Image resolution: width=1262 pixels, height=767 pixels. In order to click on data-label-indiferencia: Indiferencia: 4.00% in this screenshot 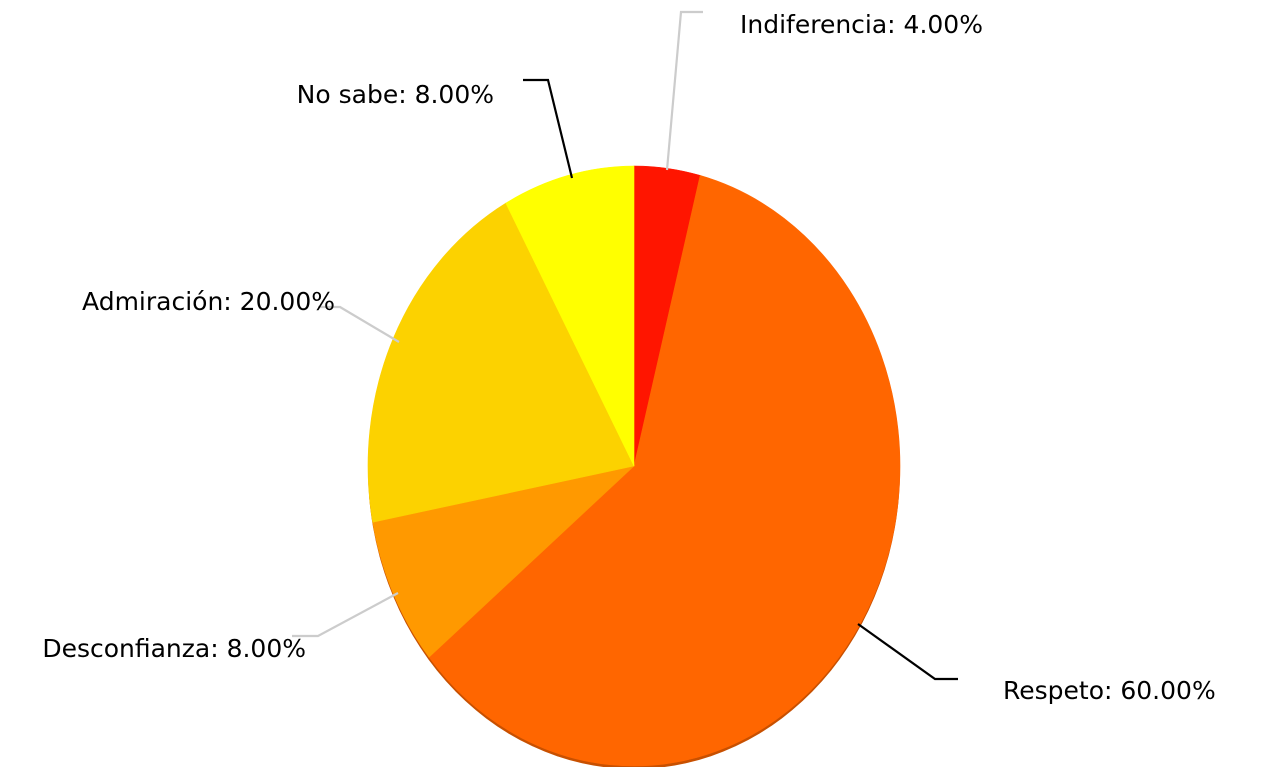, I will do `click(861, 24)`.